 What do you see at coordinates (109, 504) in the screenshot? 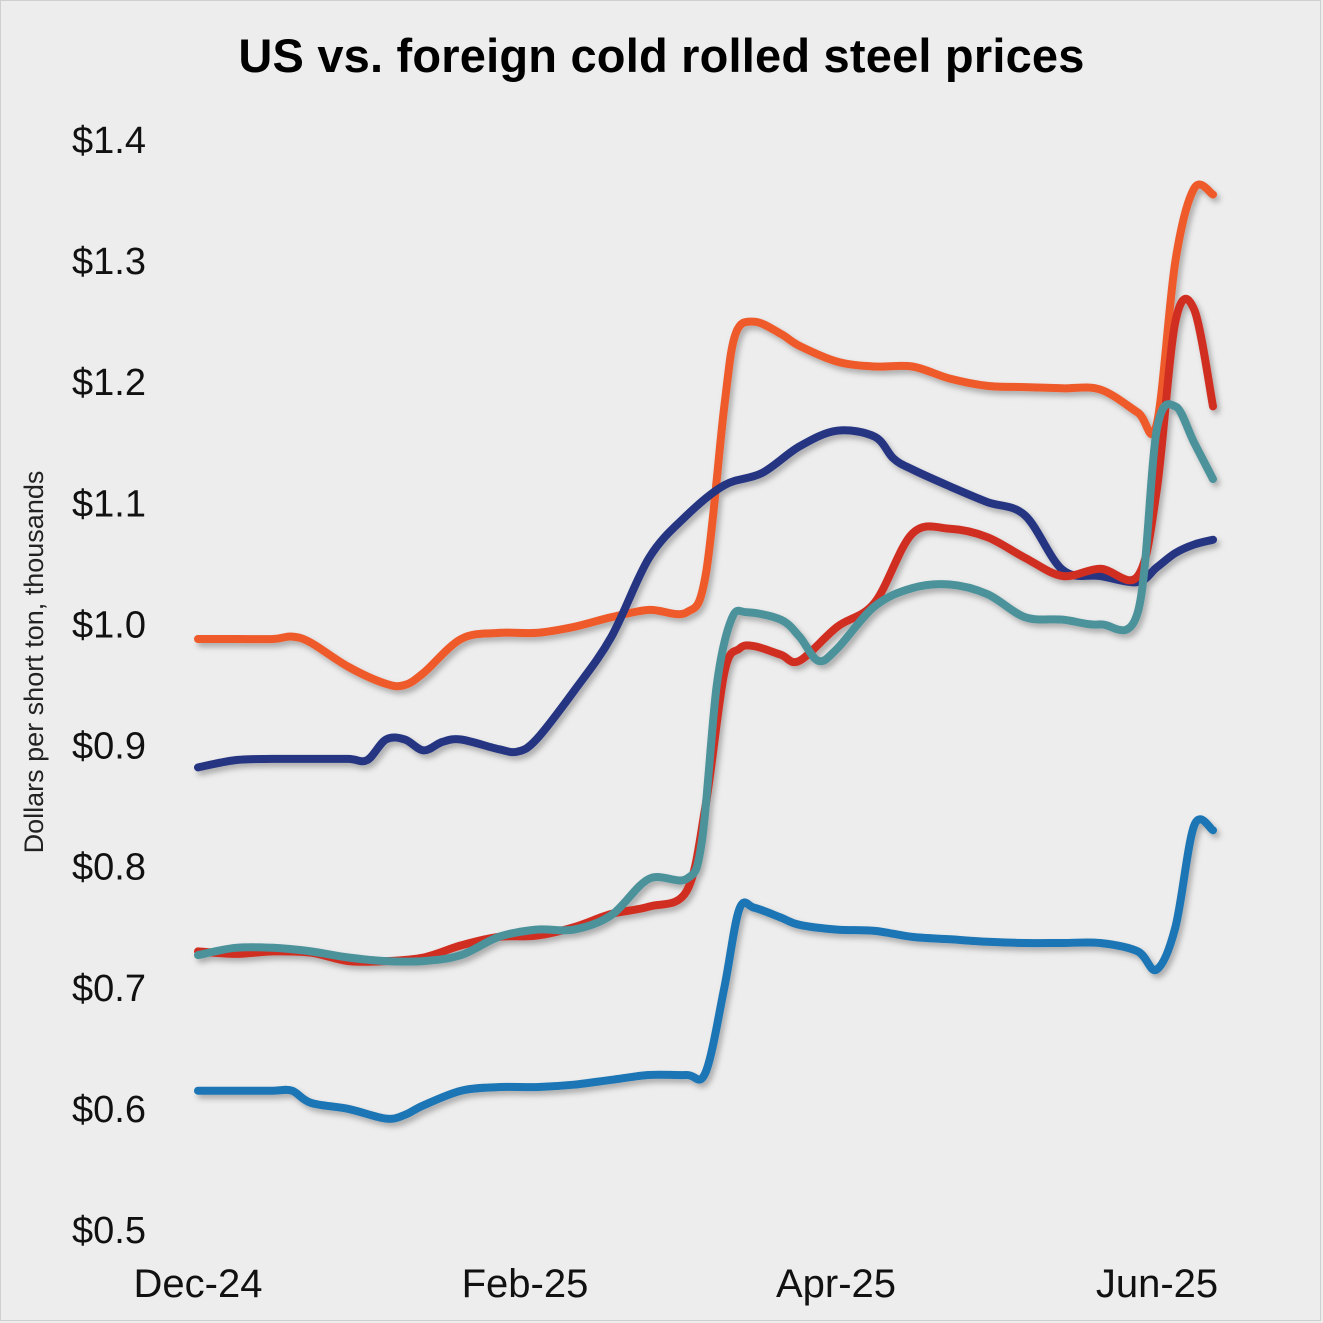
I see `y-tick-label: $1.1` at bounding box center [109, 504].